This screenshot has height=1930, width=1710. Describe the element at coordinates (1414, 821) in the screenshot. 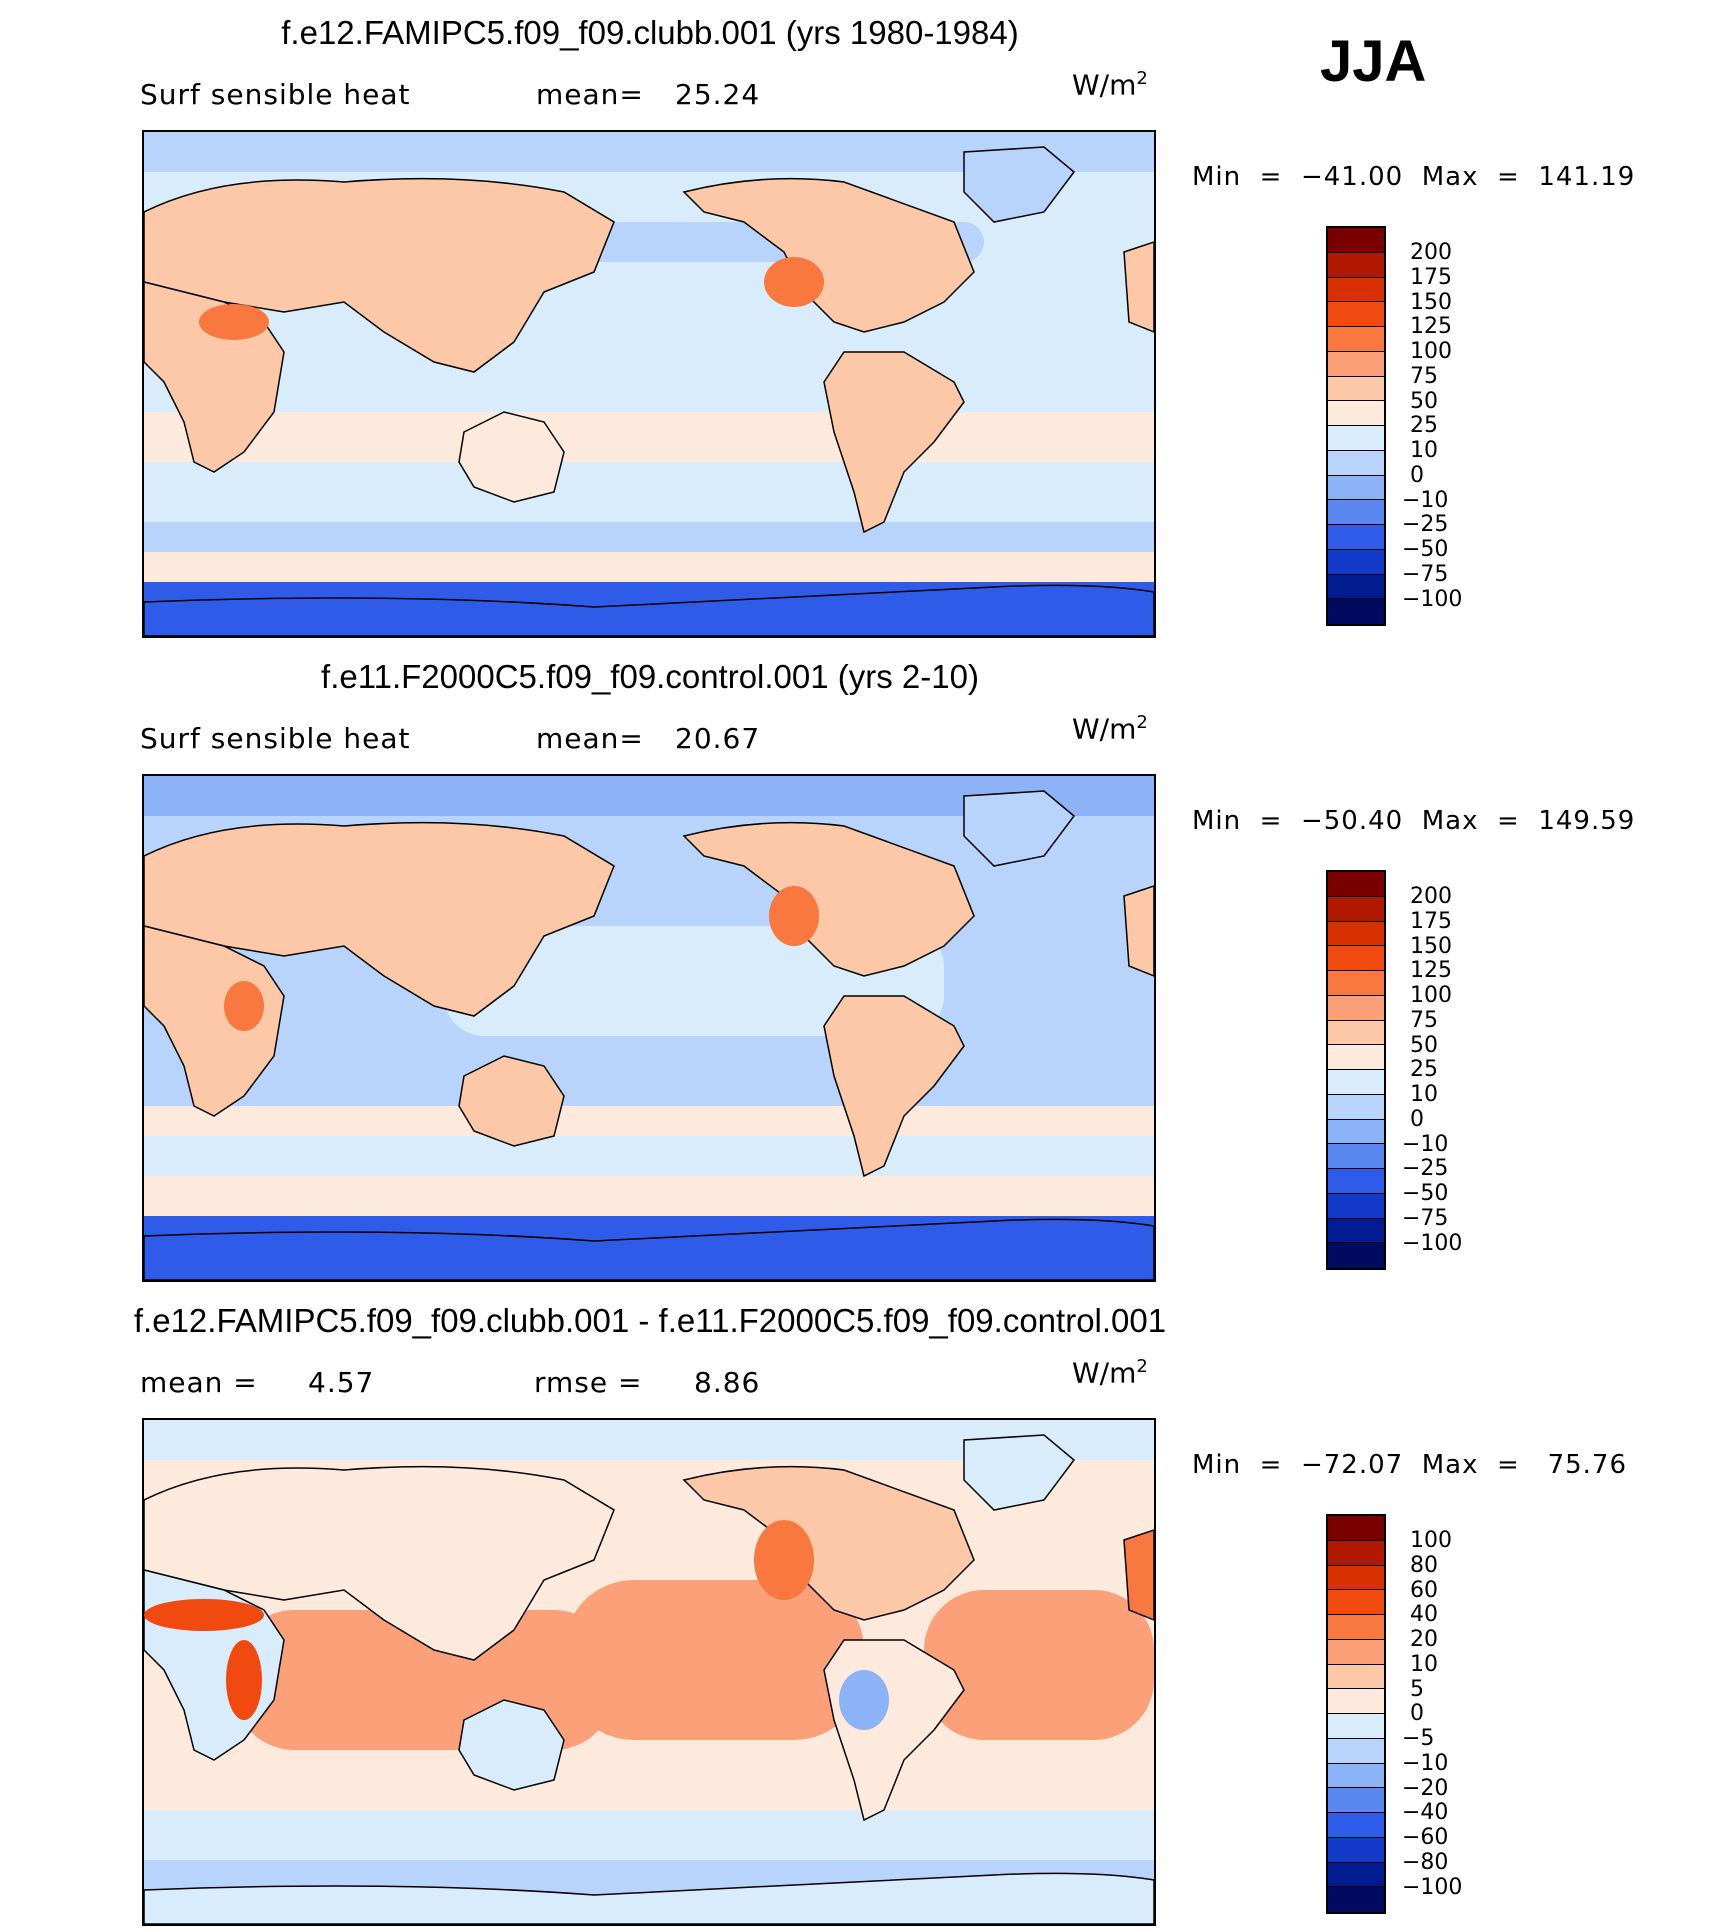

I see `panel2-min-max: Min = −50.40 Max = 149.59` at that location.